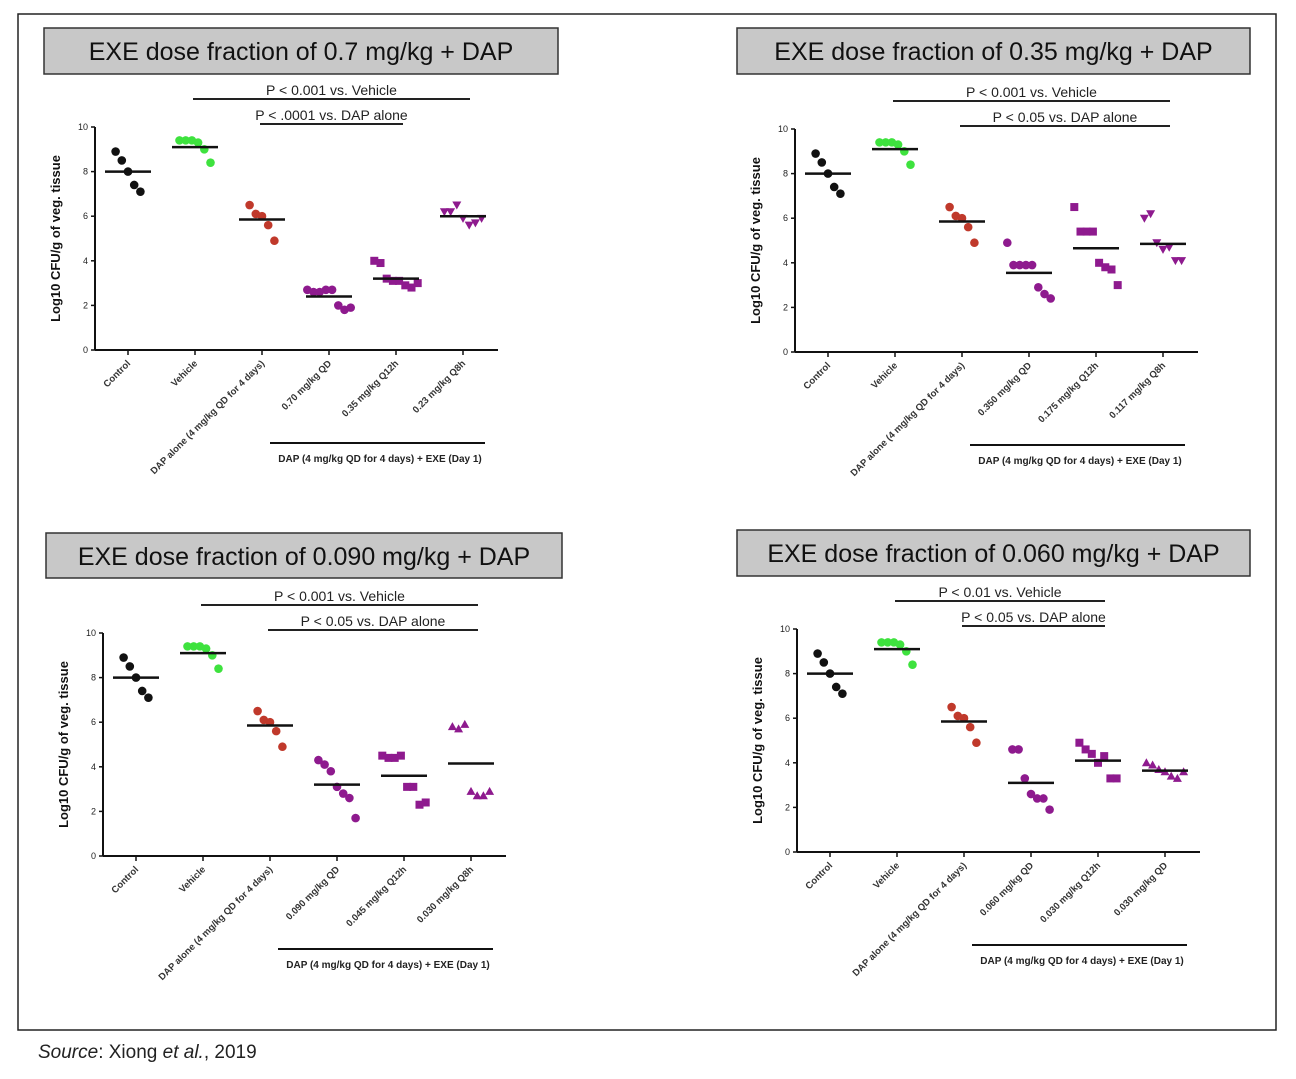 The height and width of the screenshot is (1079, 1296). What do you see at coordinates (1005, 389) in the screenshot?
I see `x-tick-label: 0.350 mg/kg QD` at bounding box center [1005, 389].